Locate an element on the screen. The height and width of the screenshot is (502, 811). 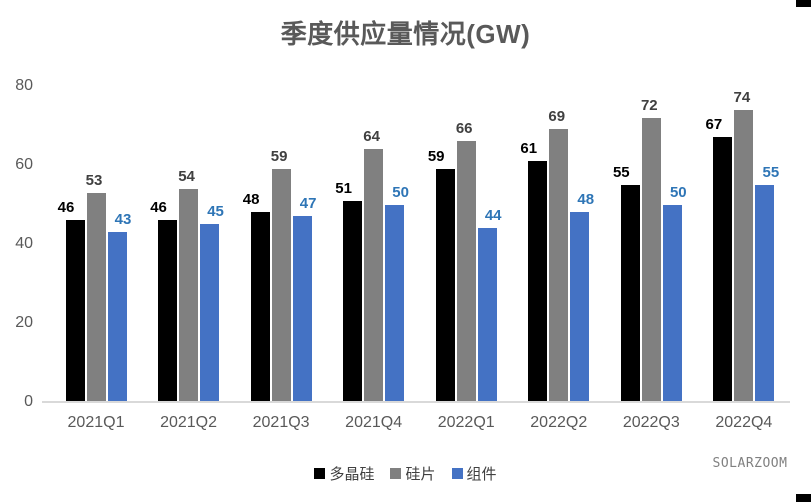
bar-column: 54 is located at coordinates (188, 284).